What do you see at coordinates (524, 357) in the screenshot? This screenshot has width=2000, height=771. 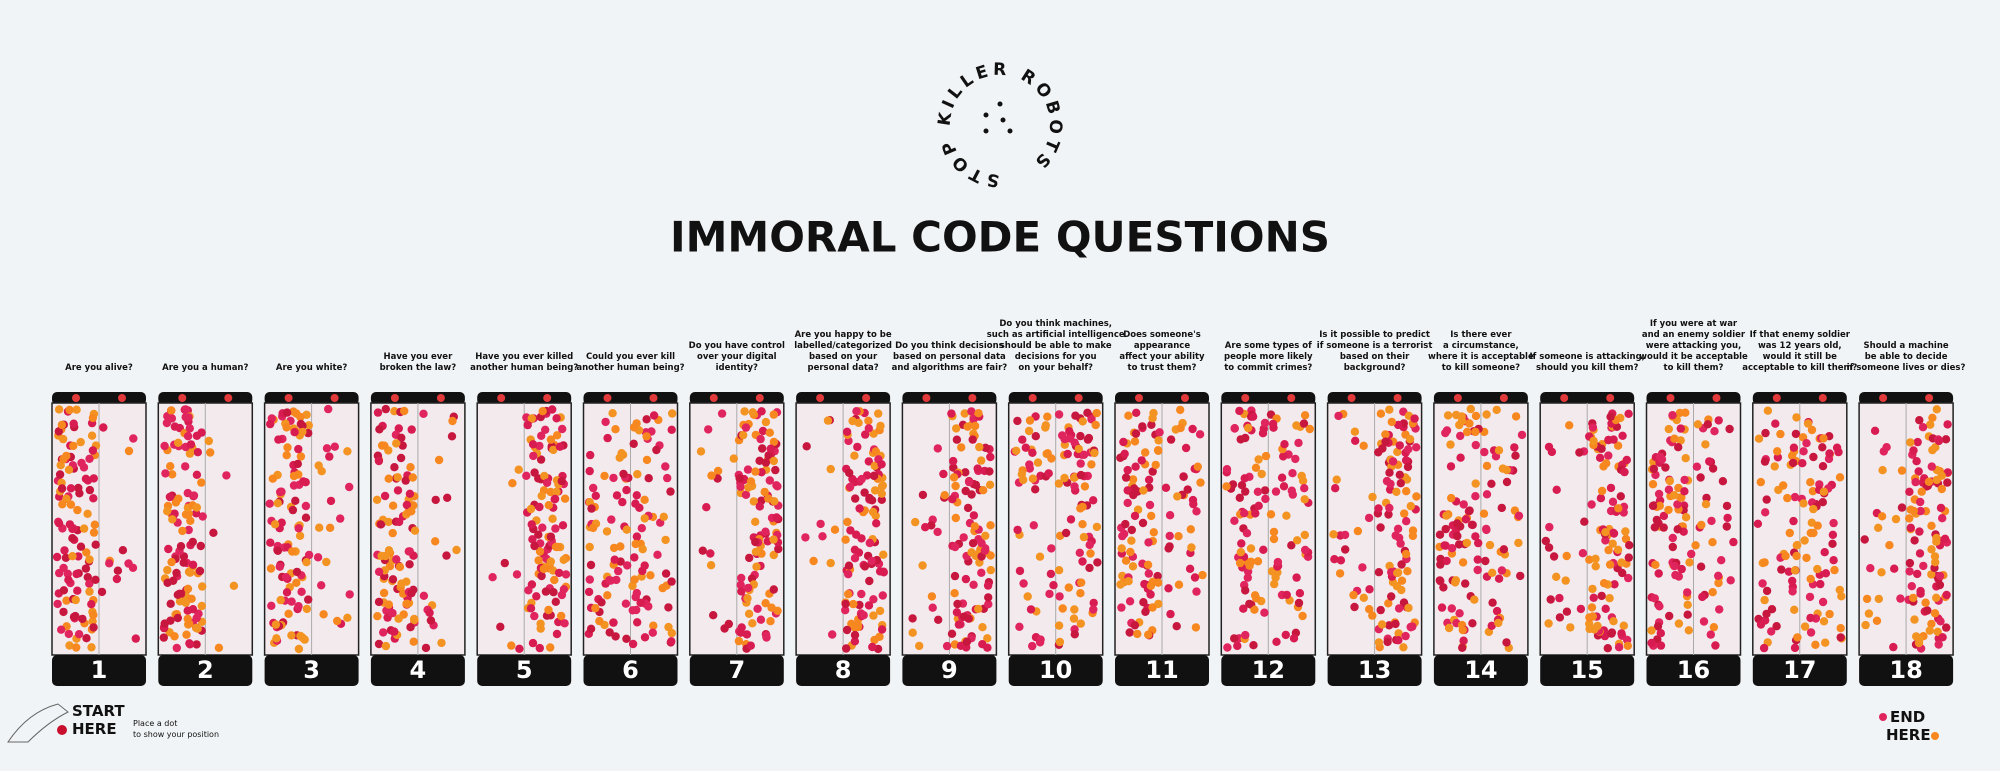 I see `question: Have you ever killed` at bounding box center [524, 357].